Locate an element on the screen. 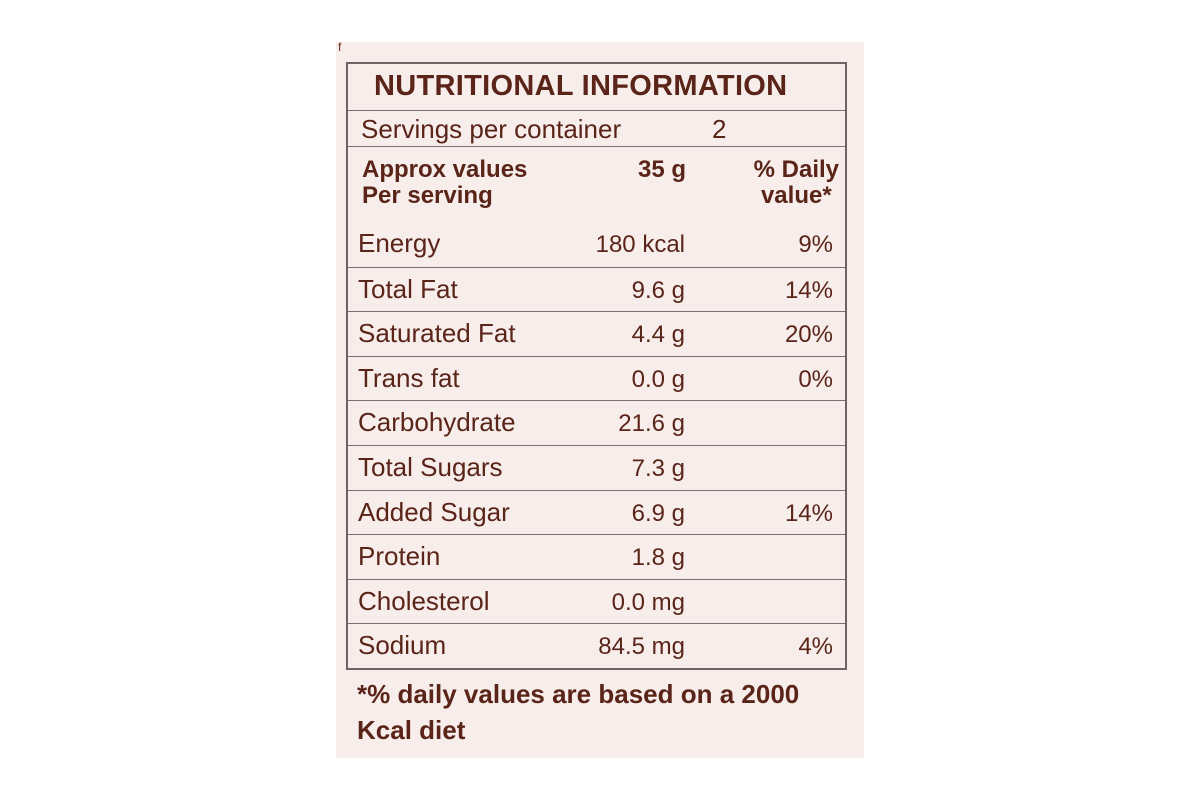  nutrient-row: Energy 180 kcal 9% is located at coordinates (596, 244).